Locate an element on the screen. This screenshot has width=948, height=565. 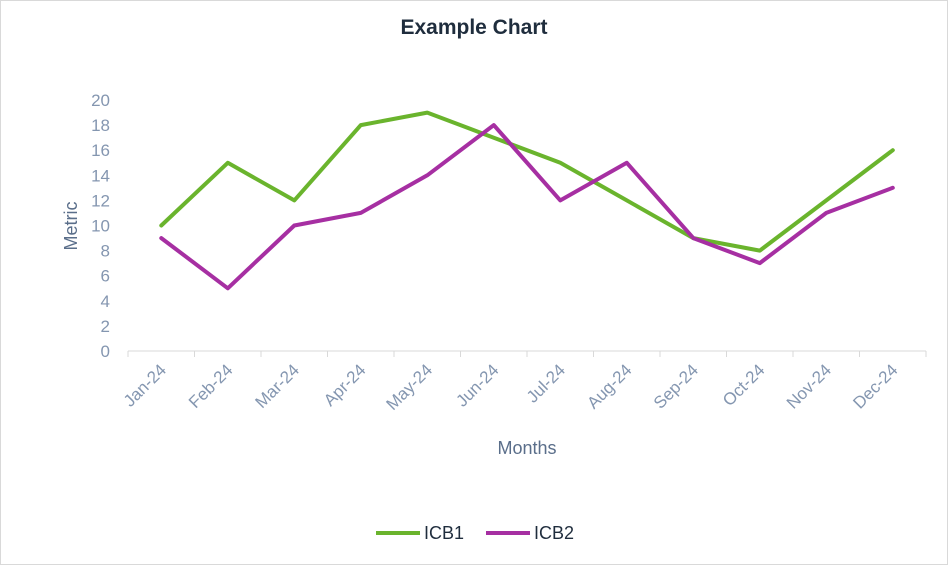
x-axis is located at coordinates (527, 353).